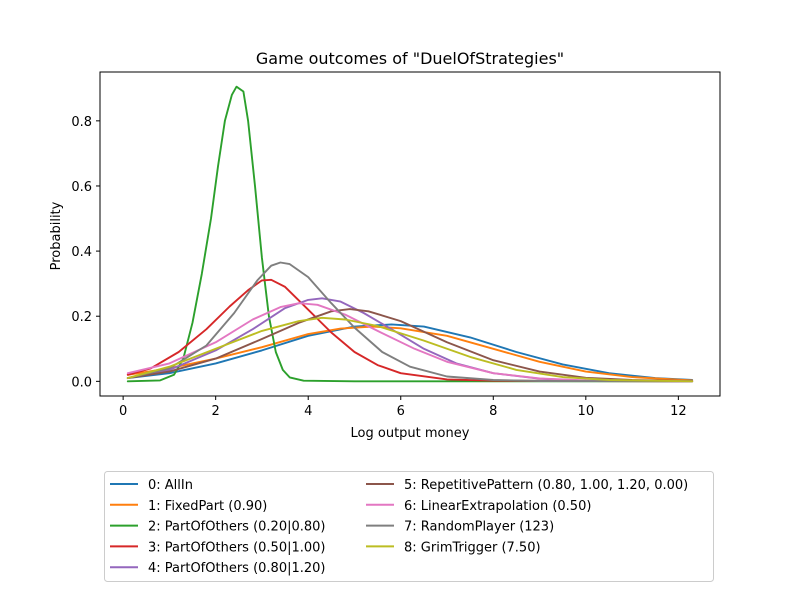 The image size is (800, 600). Describe the element at coordinates (207, 506) in the screenshot. I see `legend-label-1: 1: FixedPart (0.90)` at that location.